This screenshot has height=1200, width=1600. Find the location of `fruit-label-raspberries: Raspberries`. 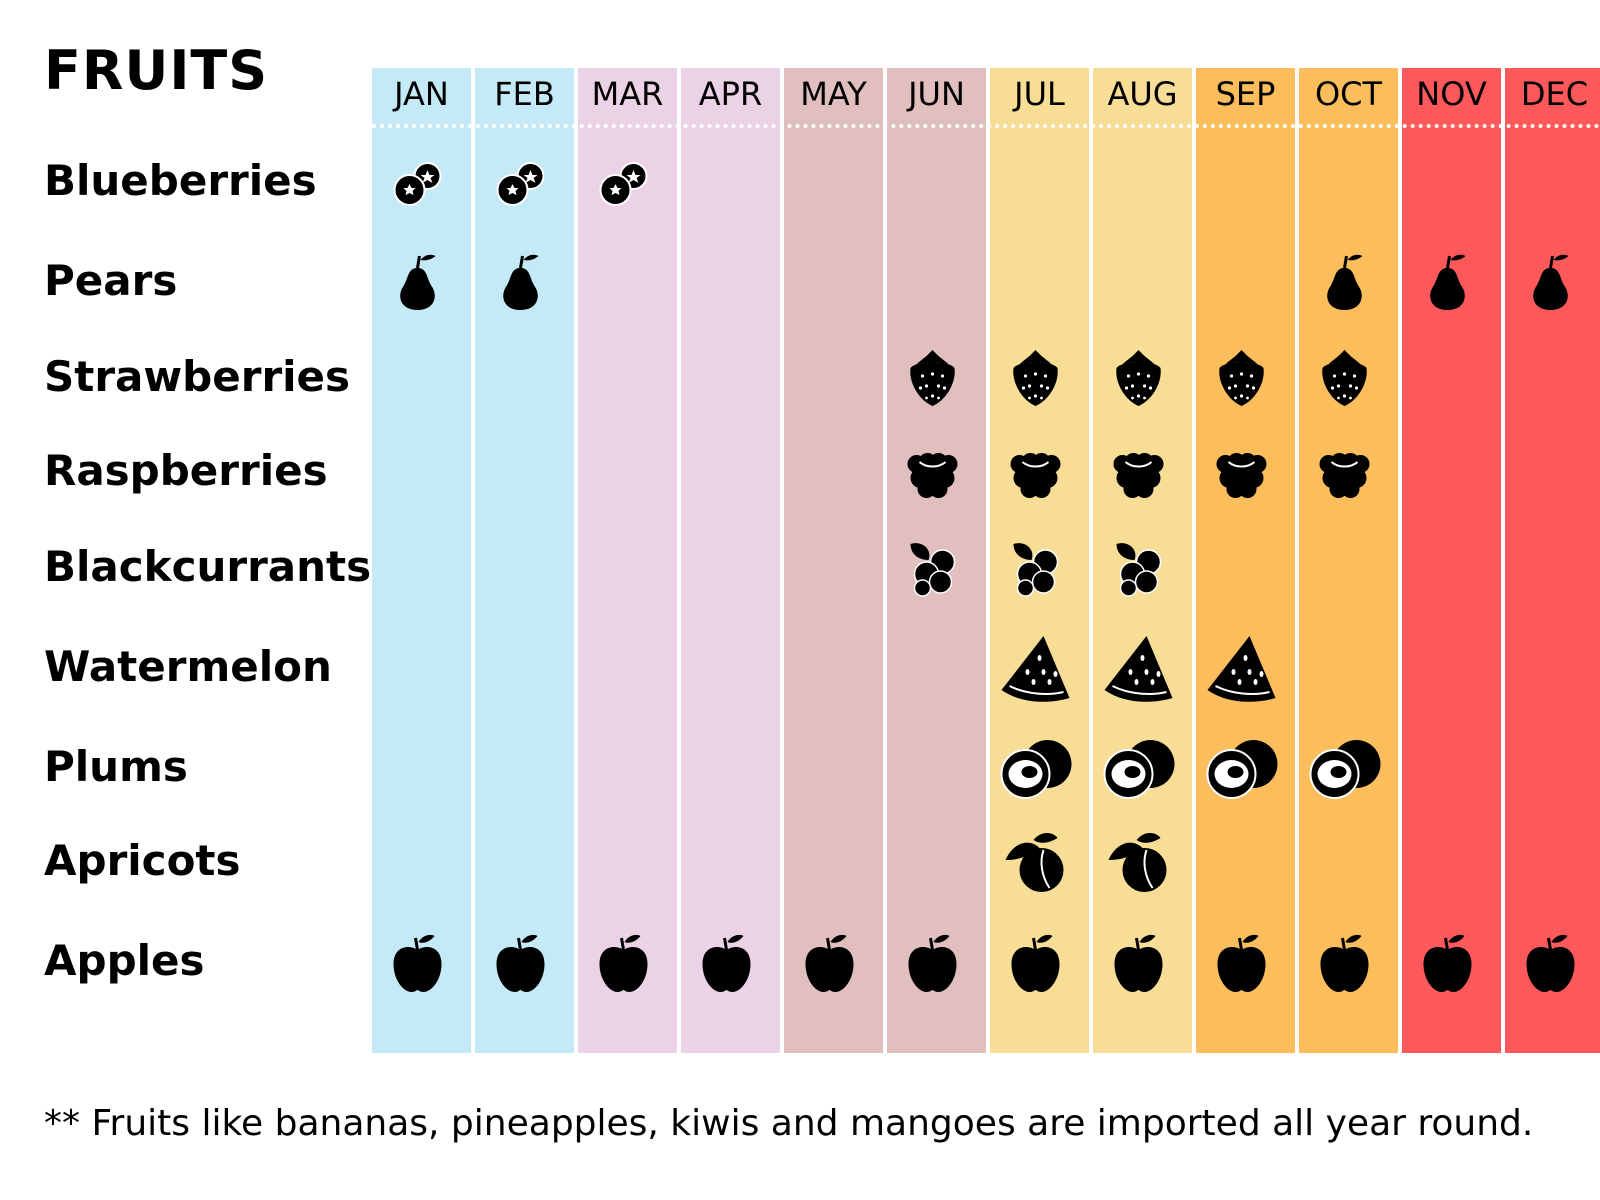

fruit-label-raspberries: Raspberries is located at coordinates (186, 470).